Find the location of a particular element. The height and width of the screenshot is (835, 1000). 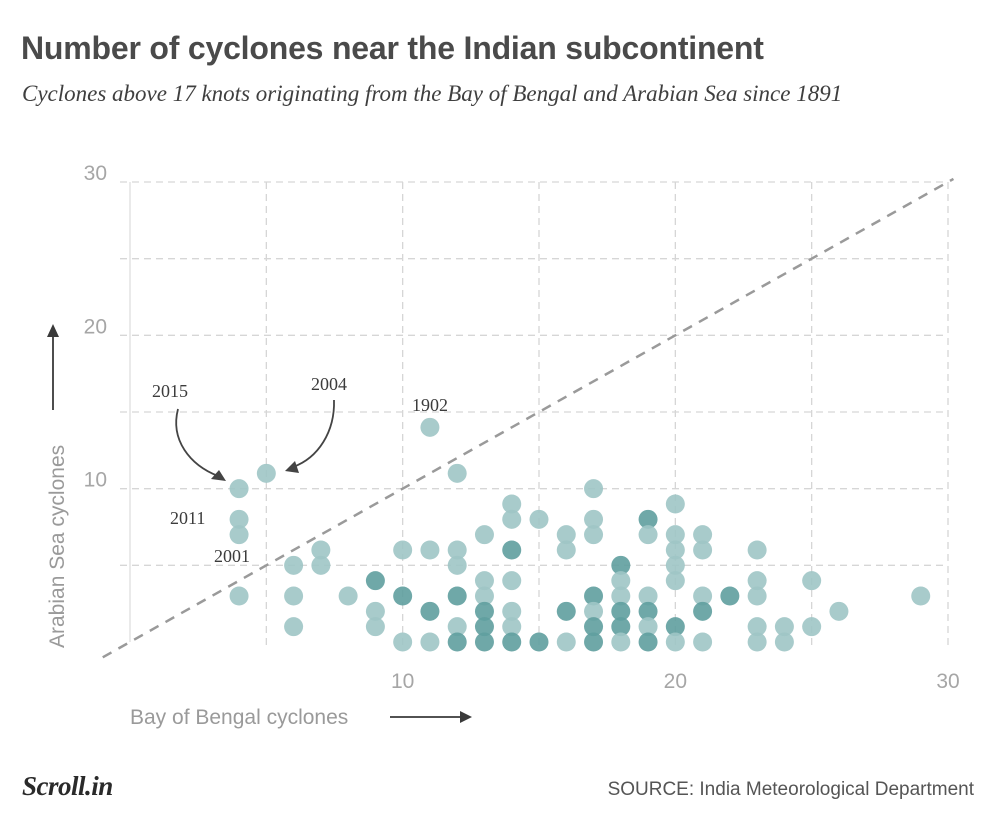

annotation-2004-arrow is located at coordinates (313, 433).